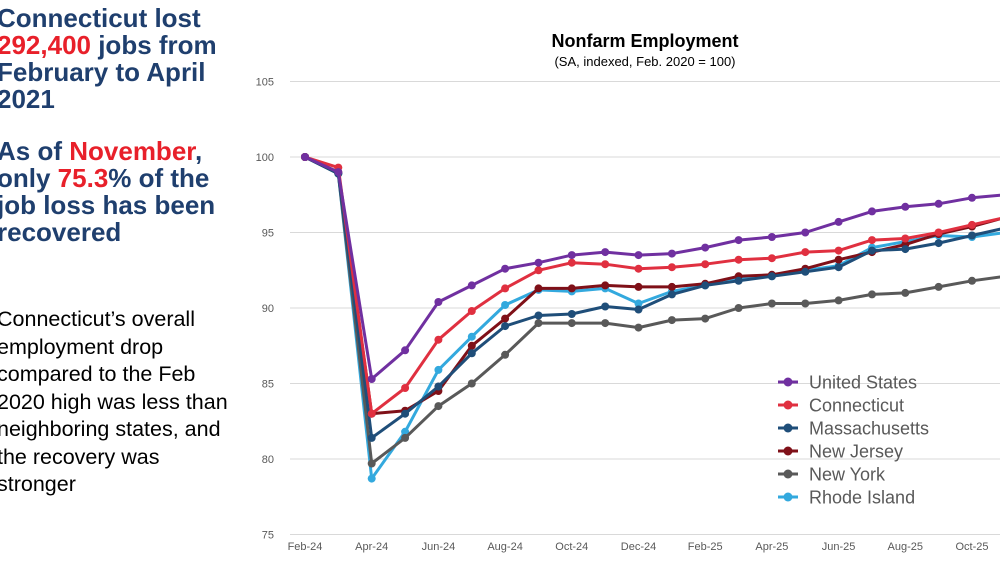  I want to click on legend-label: New Jersey, so click(856, 452).